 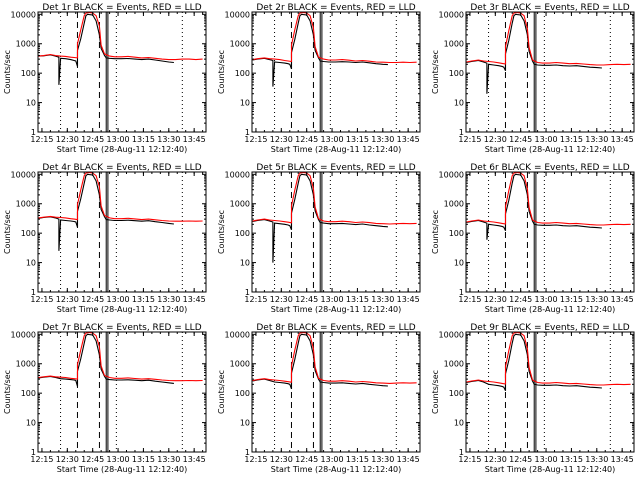 What do you see at coordinates (121, 328) in the screenshot?
I see `panel-title: Det 7r BLACK = Events, RED = LLD` at bounding box center [121, 328].